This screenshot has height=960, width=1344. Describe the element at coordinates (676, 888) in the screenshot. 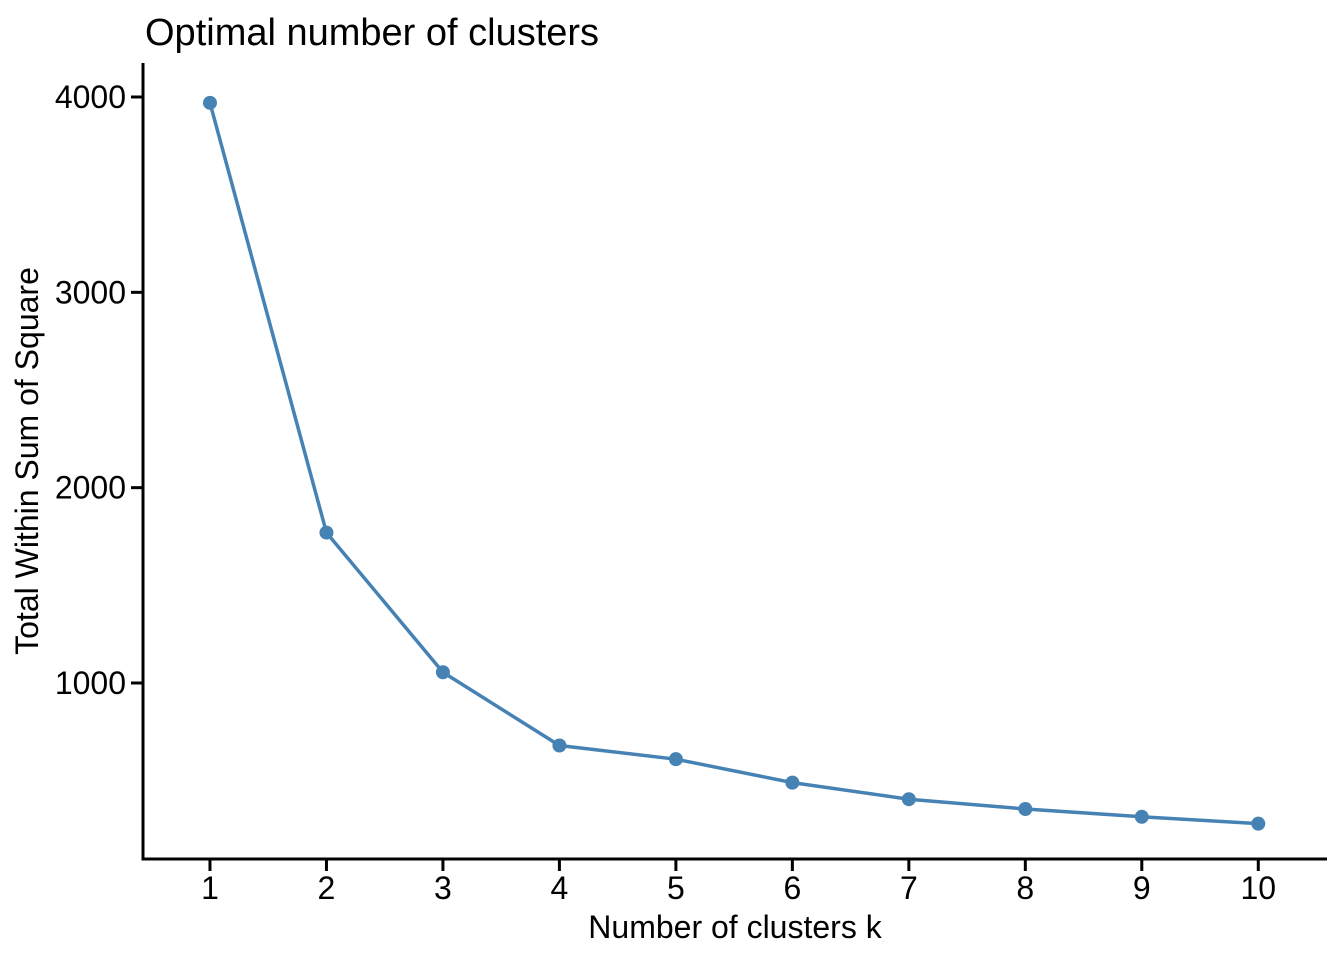

I see `x-tick-label: 5` at that location.